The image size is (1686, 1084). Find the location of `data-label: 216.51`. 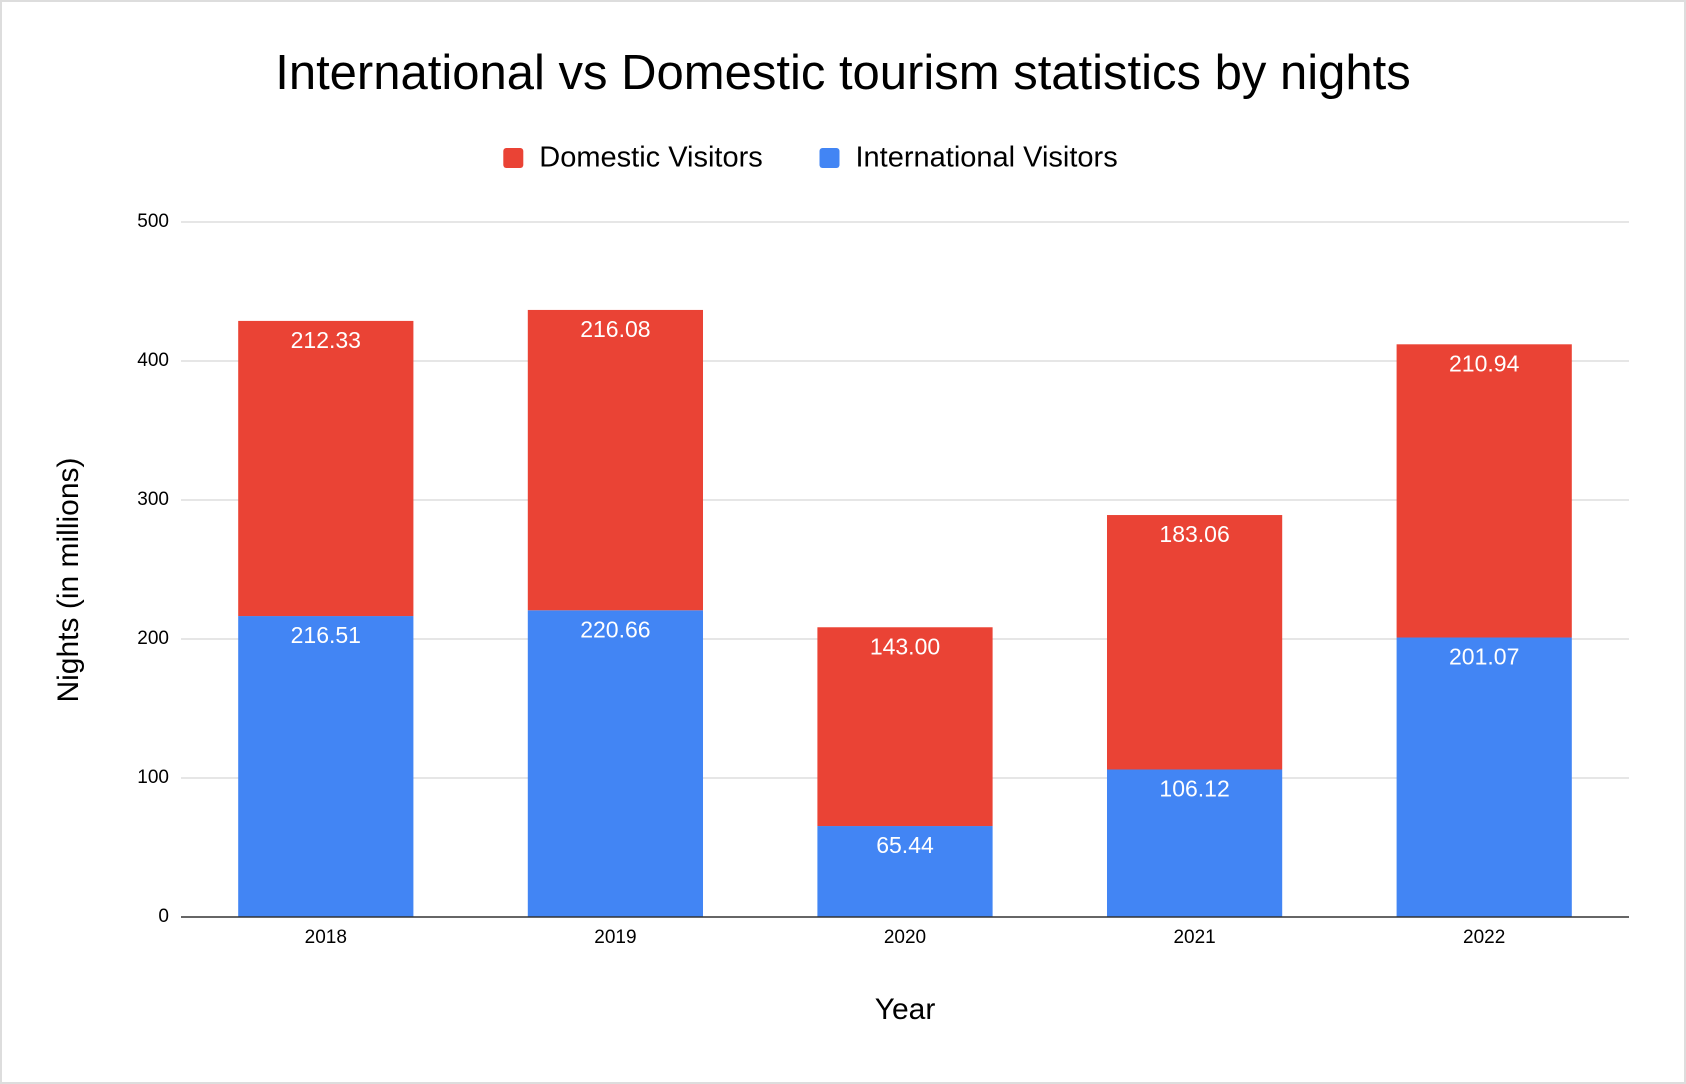

data-label: 216.51 is located at coordinates (326, 635).